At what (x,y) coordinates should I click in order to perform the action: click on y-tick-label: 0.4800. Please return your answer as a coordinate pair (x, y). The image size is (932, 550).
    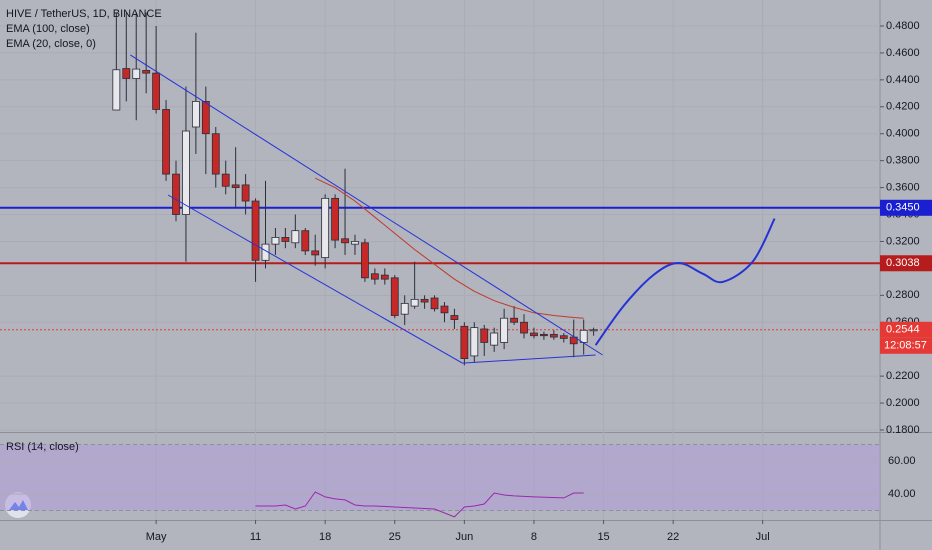
    Looking at the image, I should click on (903, 26).